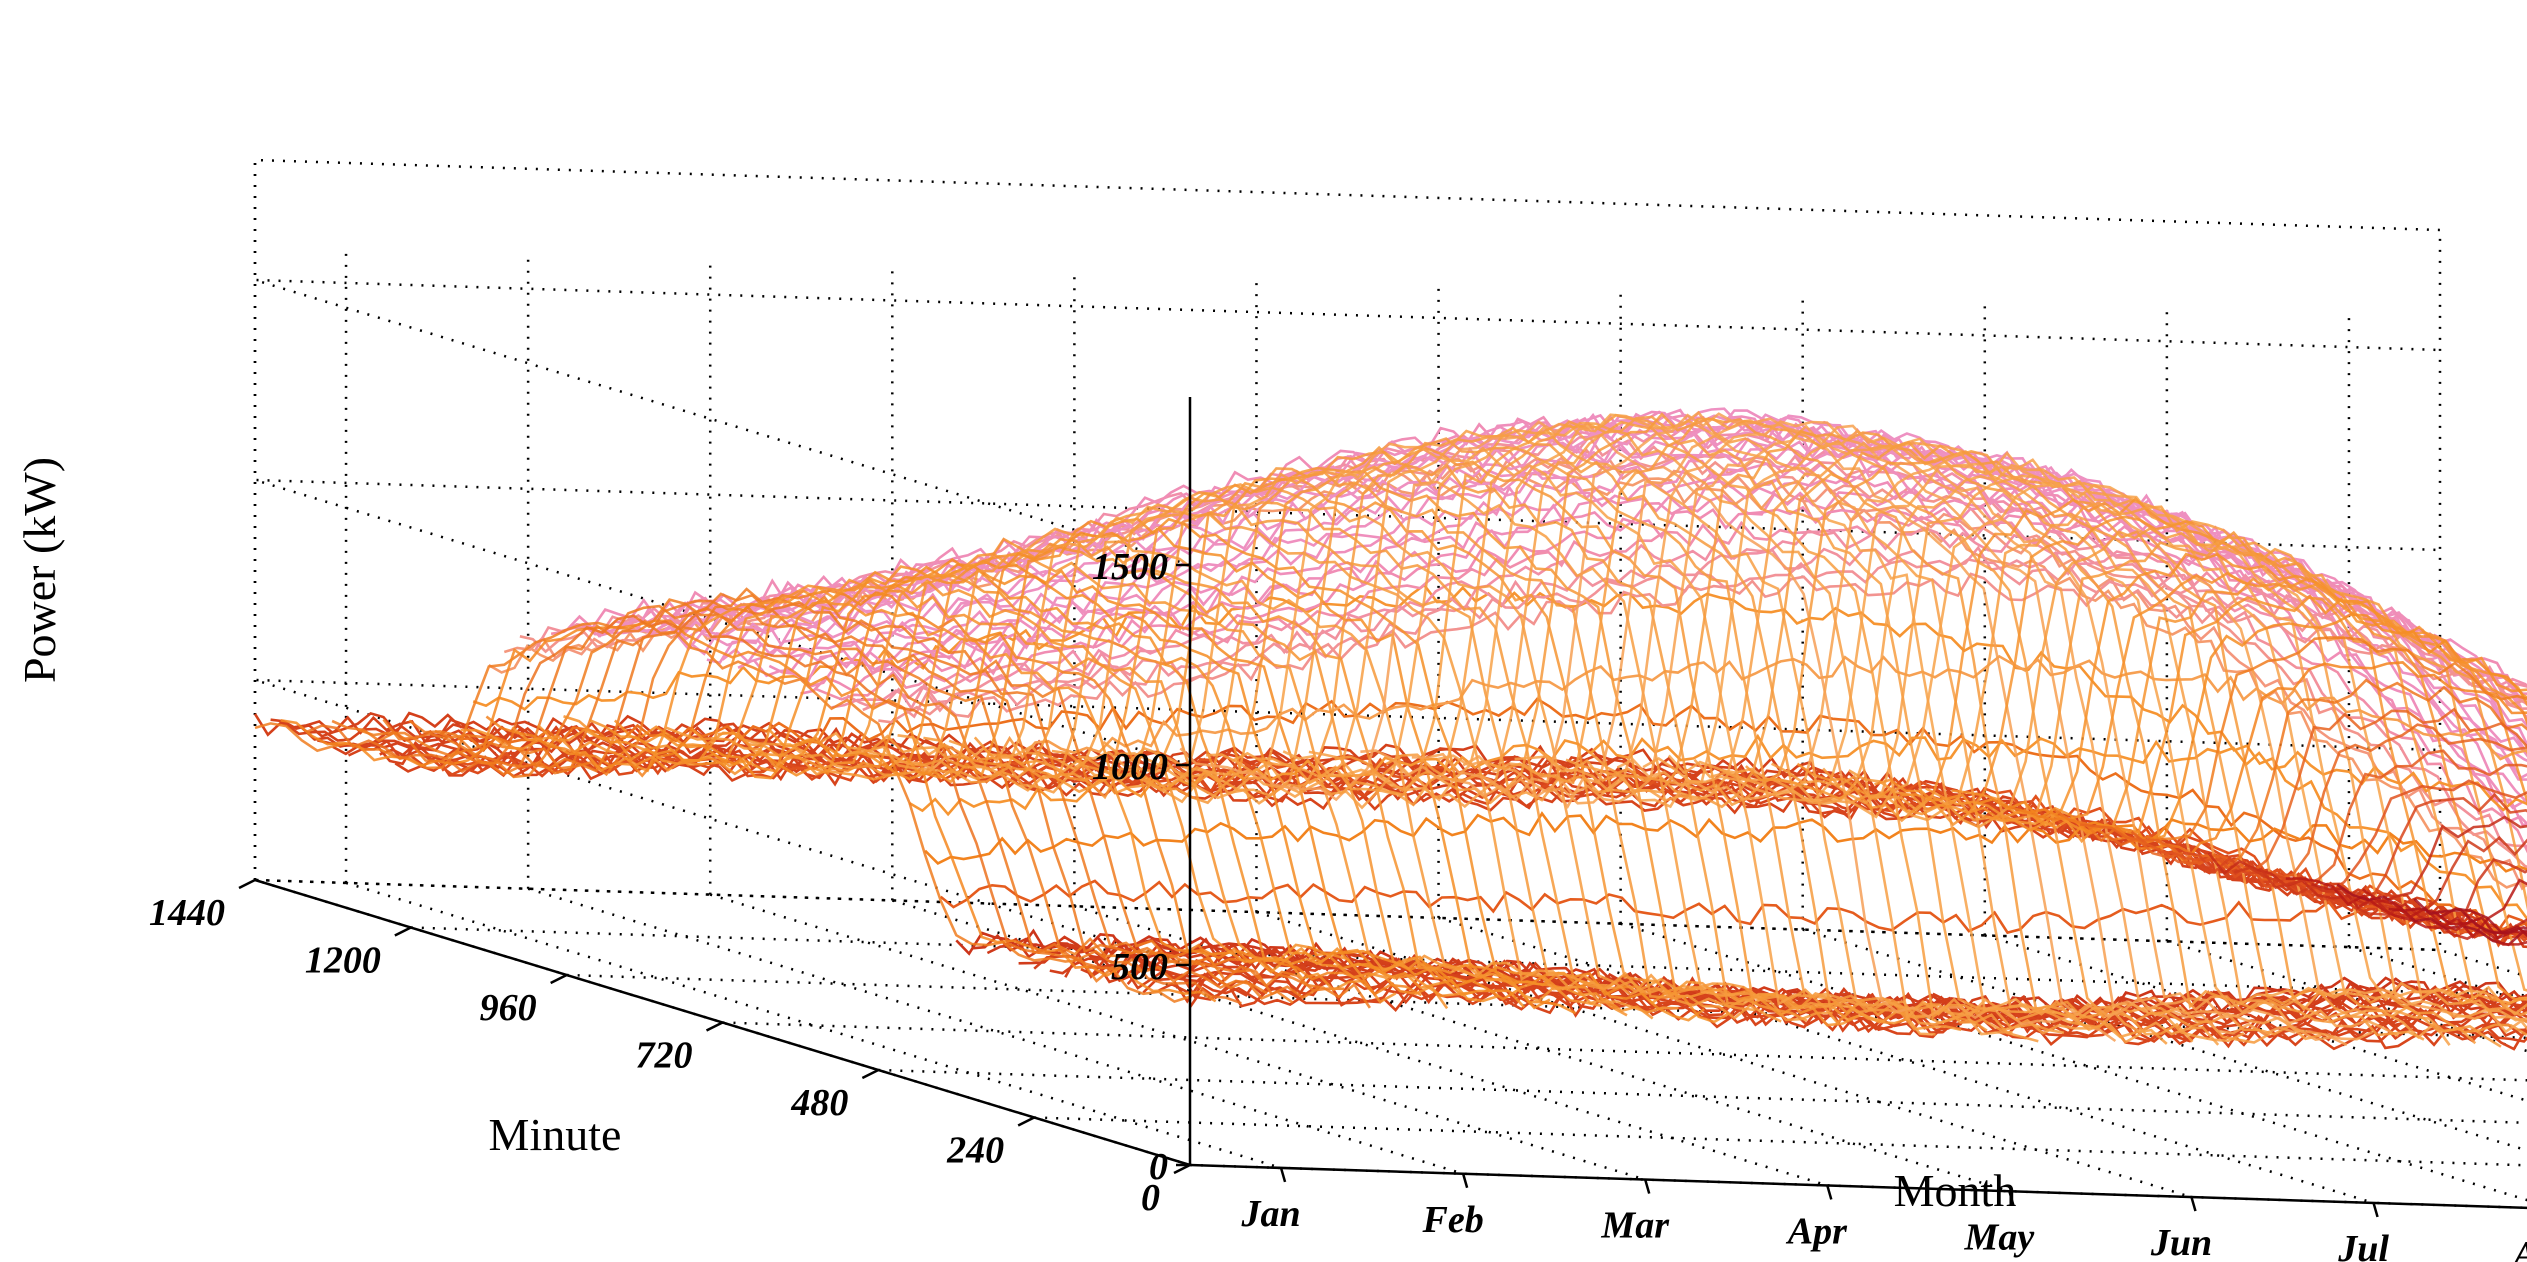 Image resolution: width=2527 pixels, height=1262 pixels. I want to click on x-tick-label: Apr, so click(1817, 1231).